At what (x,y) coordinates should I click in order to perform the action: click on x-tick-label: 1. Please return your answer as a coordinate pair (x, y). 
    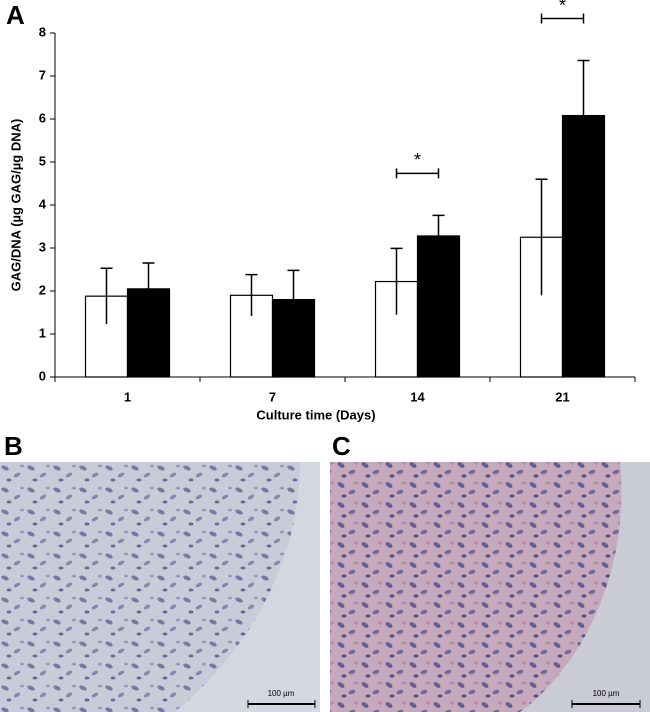
    Looking at the image, I should click on (127, 396).